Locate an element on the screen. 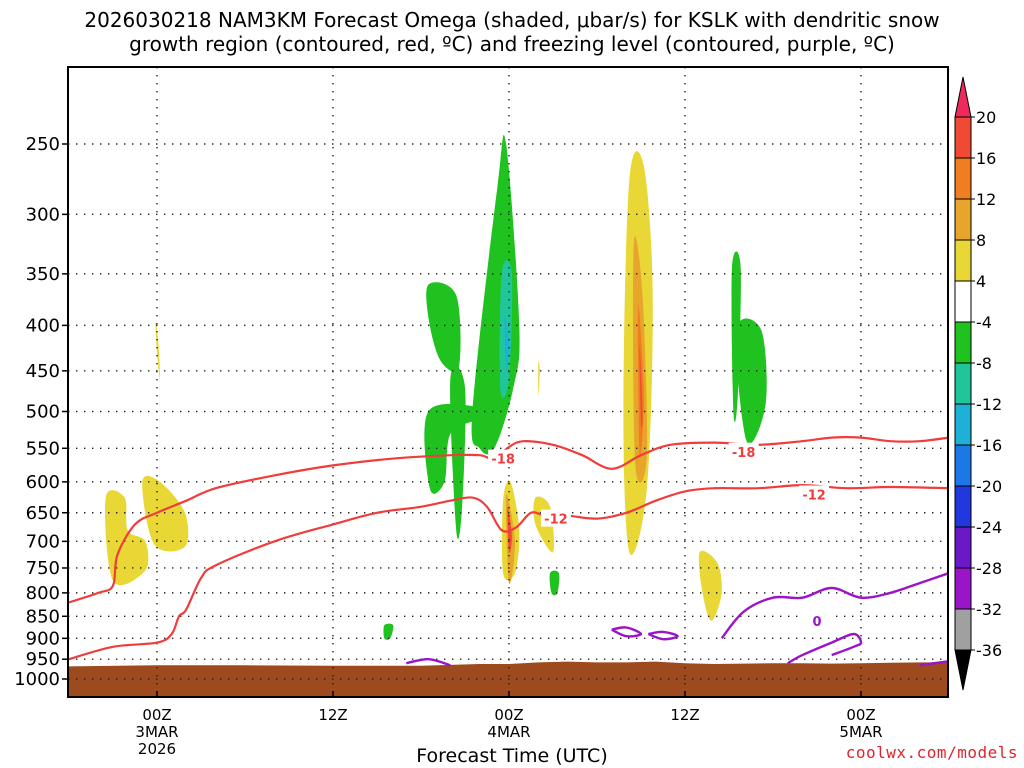 This screenshot has height=768, width=1024. x-axis-label: Forecast Time (UTC) is located at coordinates (512, 756).